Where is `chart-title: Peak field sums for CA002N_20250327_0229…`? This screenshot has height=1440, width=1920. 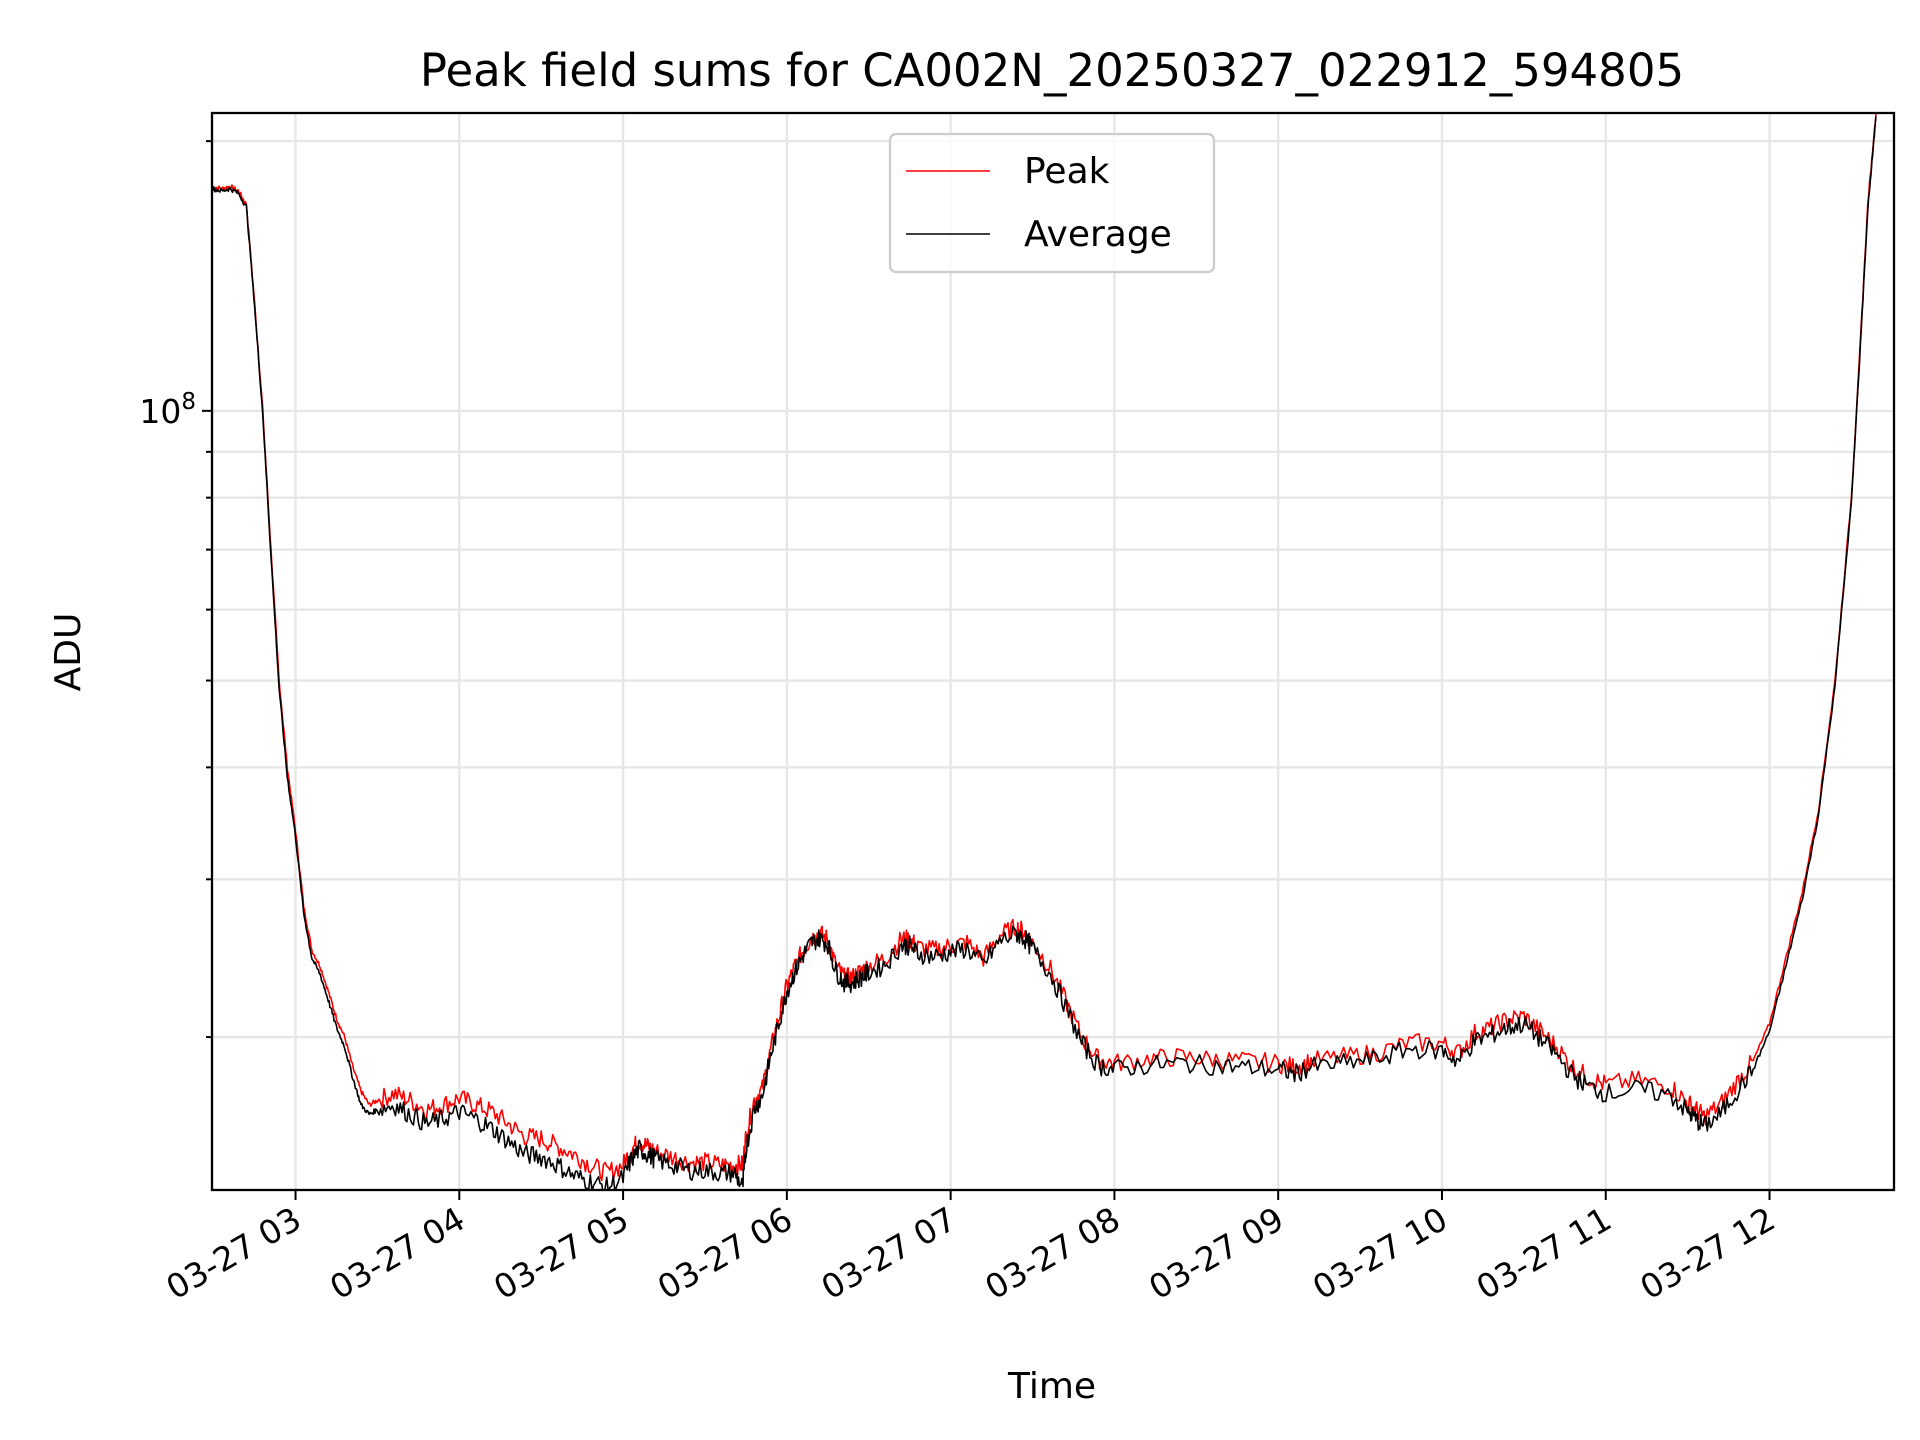 chart-title: Peak field sums for CA002N_20250327_0229… is located at coordinates (1052, 70).